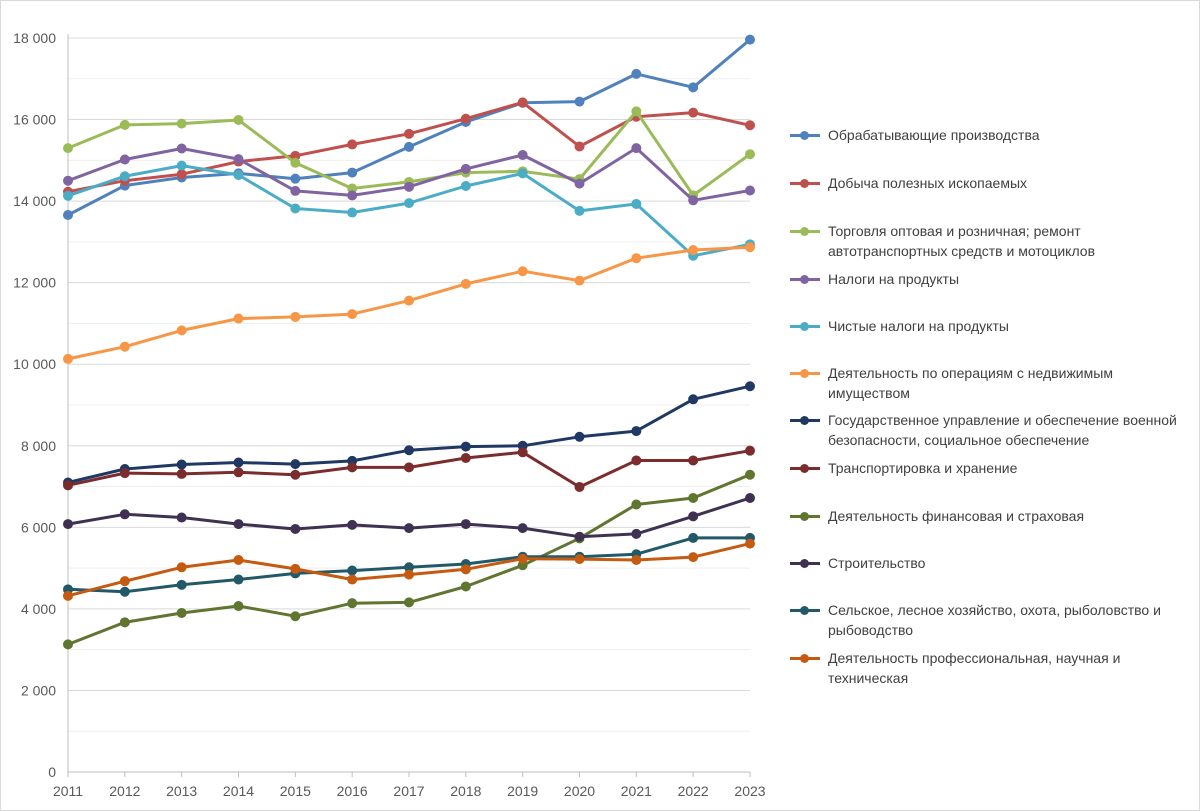 This screenshot has height=811, width=1200. What do you see at coordinates (181, 791) in the screenshot?
I see `x-tick-label: 2013` at bounding box center [181, 791].